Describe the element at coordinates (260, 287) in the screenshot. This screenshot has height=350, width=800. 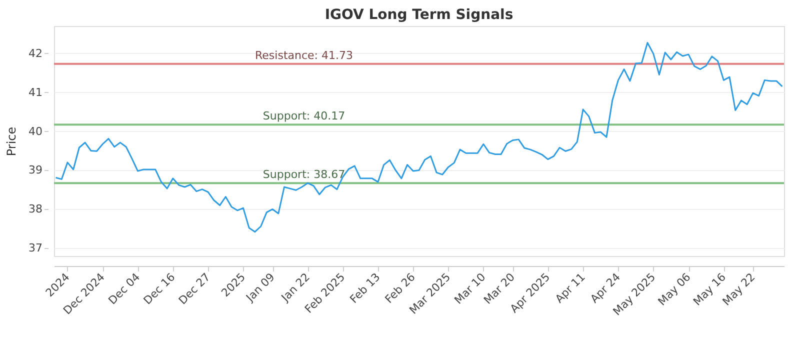
I see `x-tick-label: Jan 09` at that location.